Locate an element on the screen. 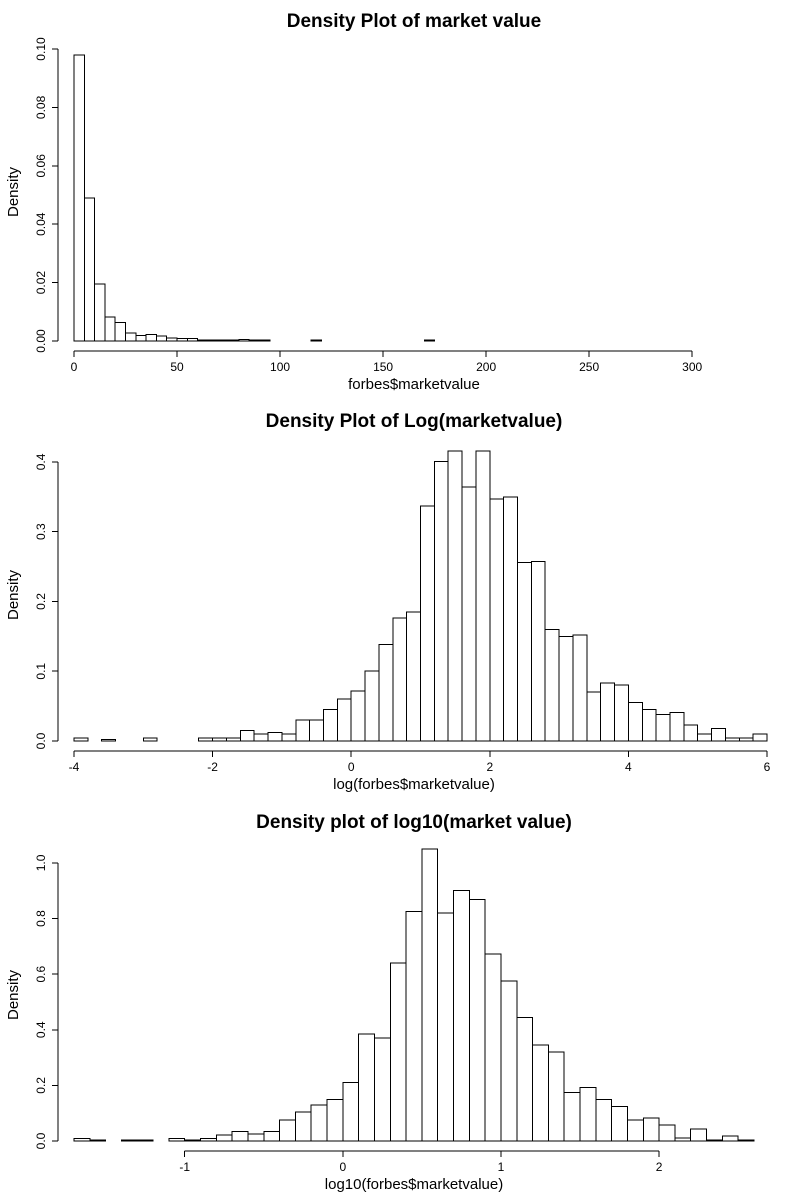 The image size is (800, 1200). x-tick-label: 150 is located at coordinates (383, 367).